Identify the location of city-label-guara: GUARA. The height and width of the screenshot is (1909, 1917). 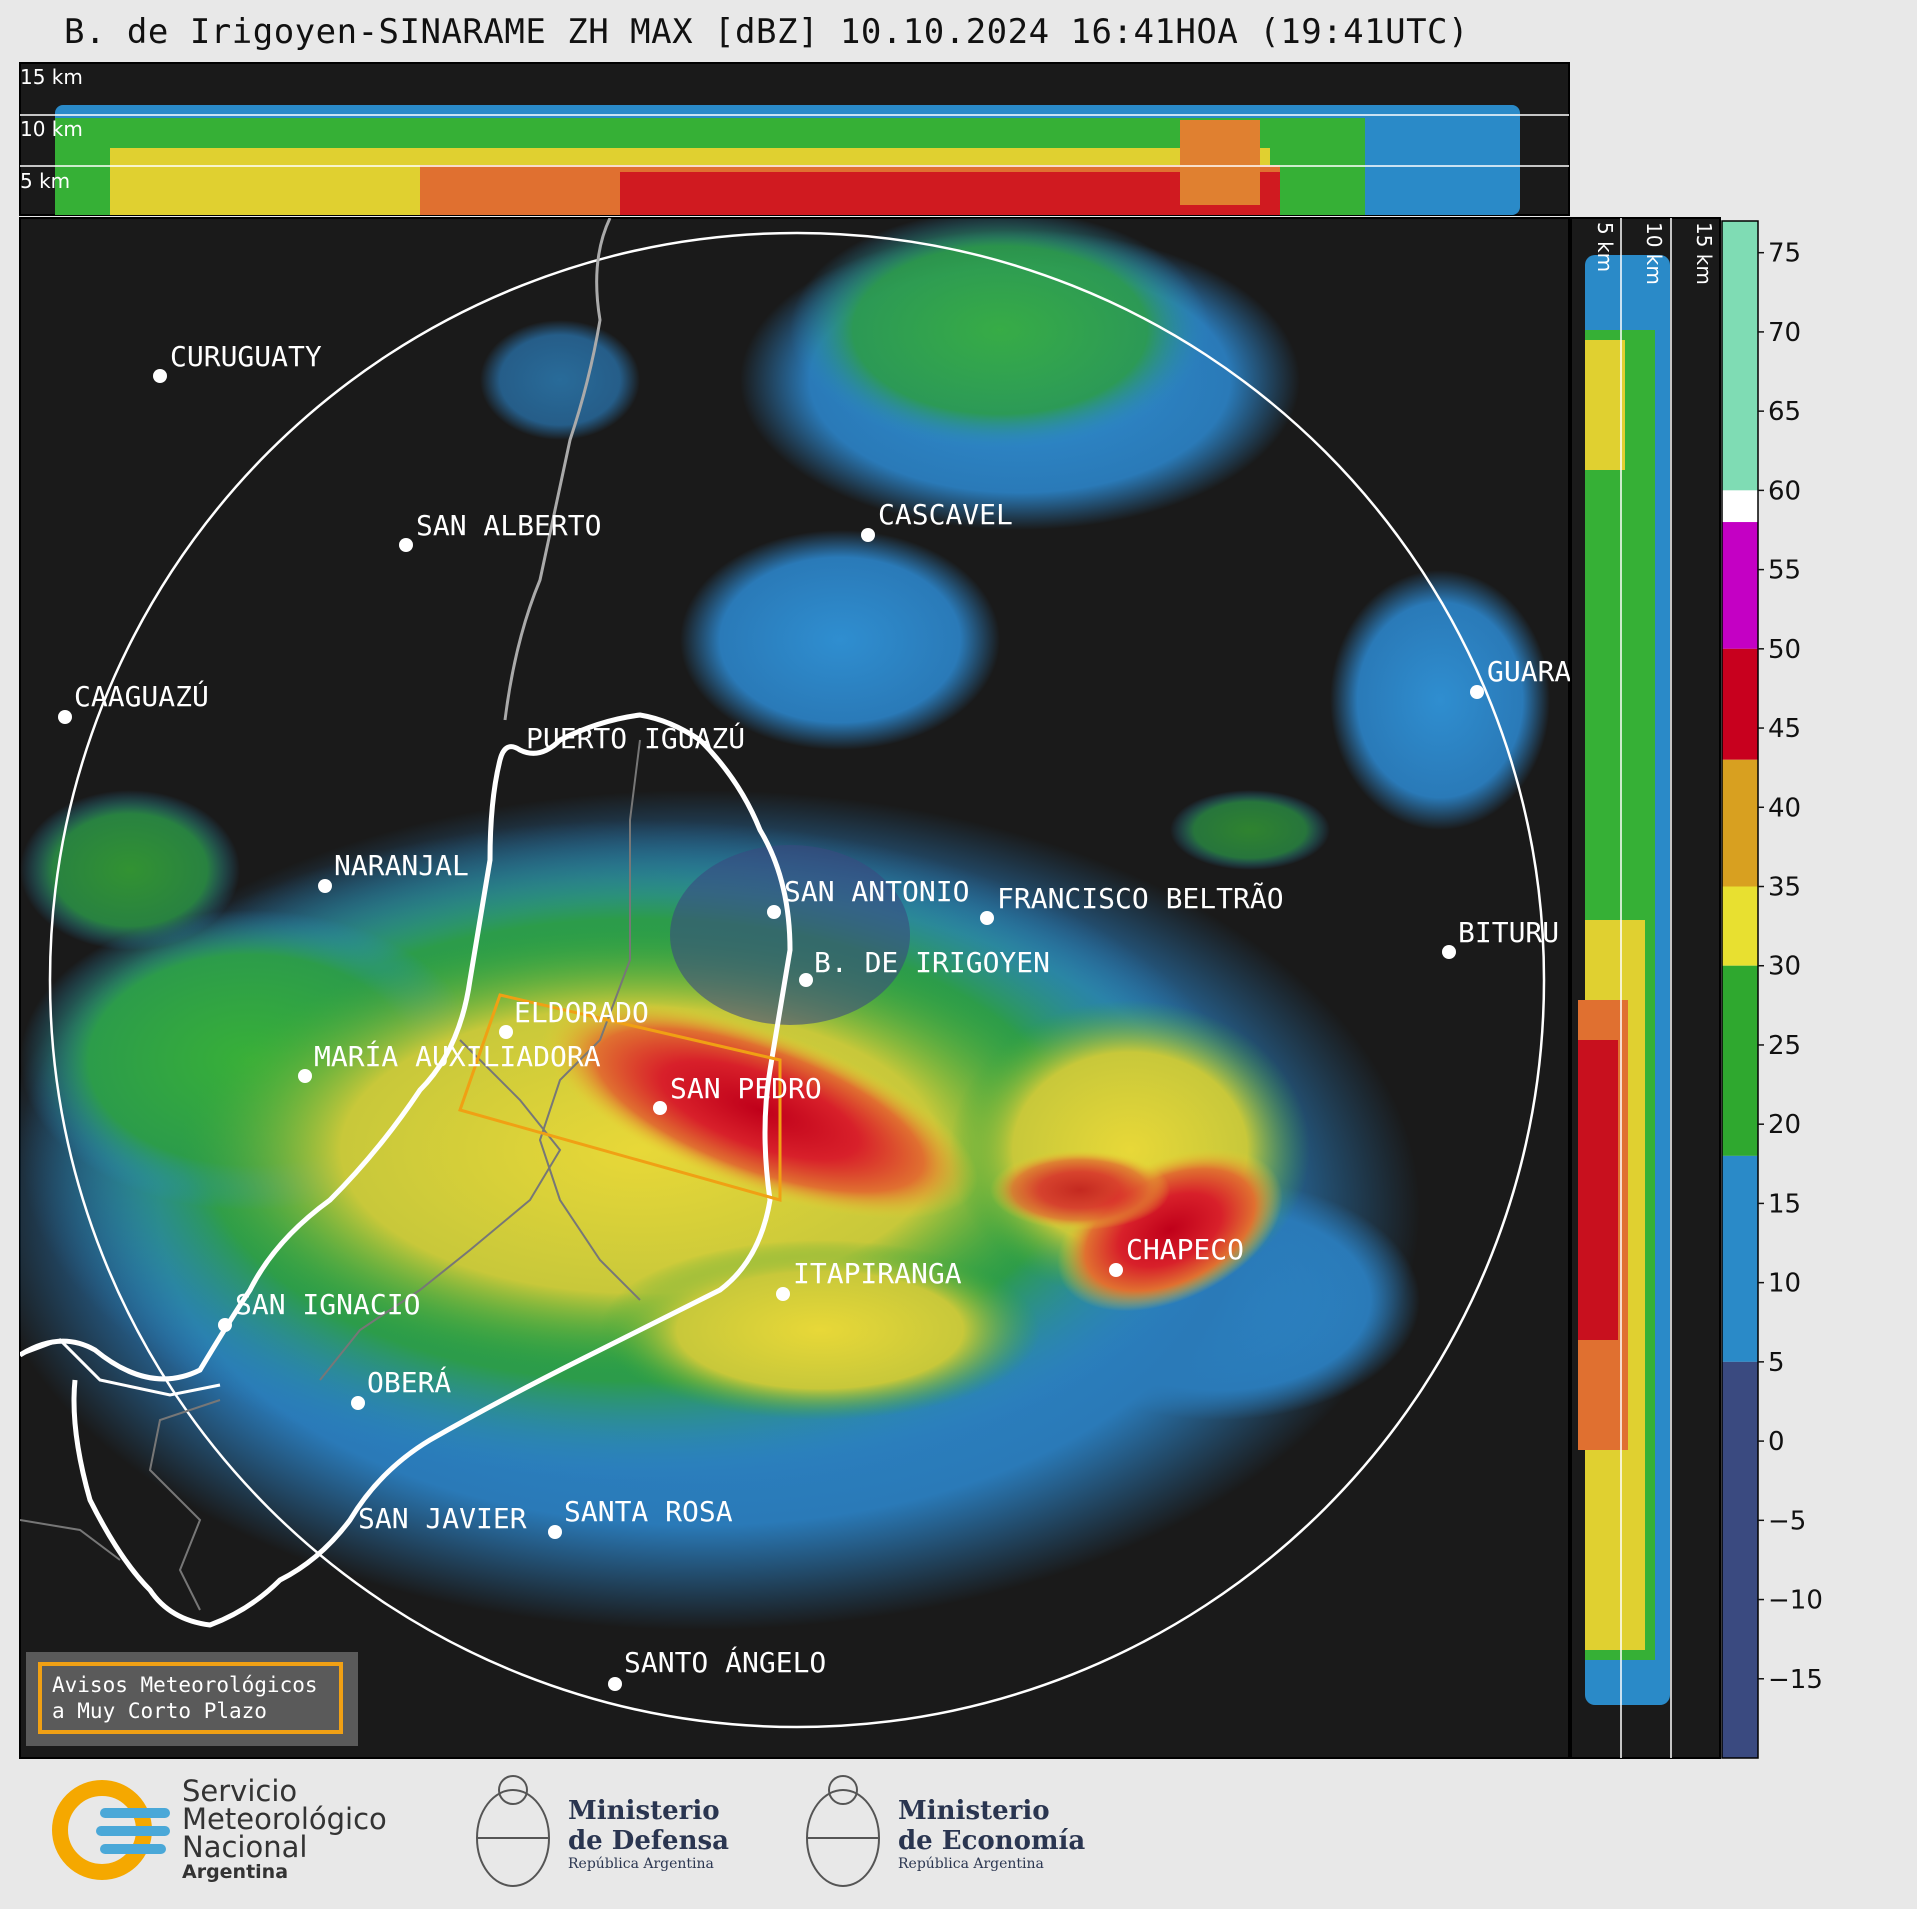
(1529, 671).